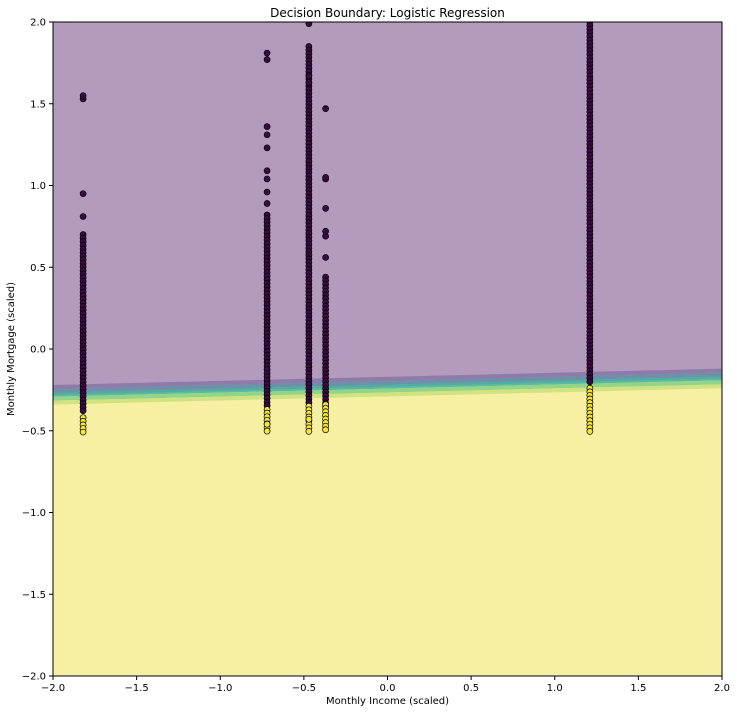  I want to click on x-tick-label: −1.5, so click(136, 688).